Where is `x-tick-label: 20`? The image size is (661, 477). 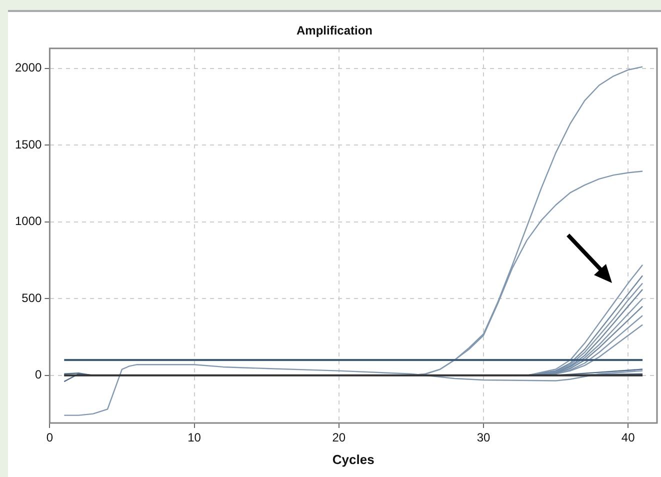 x-tick-label: 20 is located at coordinates (339, 437).